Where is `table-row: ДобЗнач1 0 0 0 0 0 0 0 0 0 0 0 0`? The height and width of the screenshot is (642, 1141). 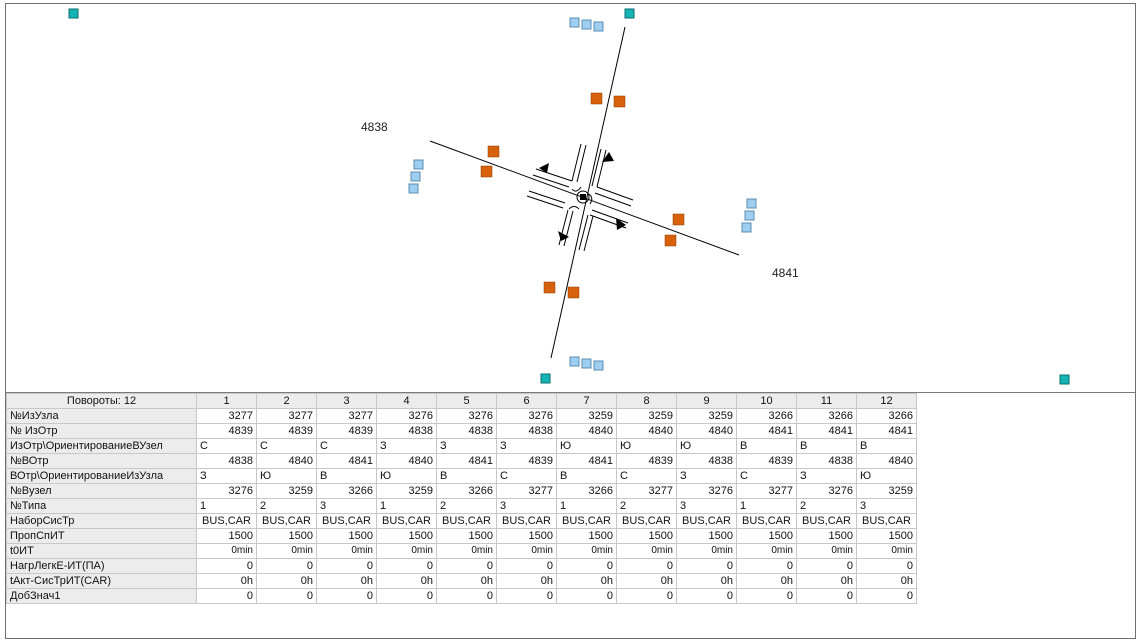 table-row: ДобЗнач1 0 0 0 0 0 0 0 0 0 0 0 0 is located at coordinates (461, 596).